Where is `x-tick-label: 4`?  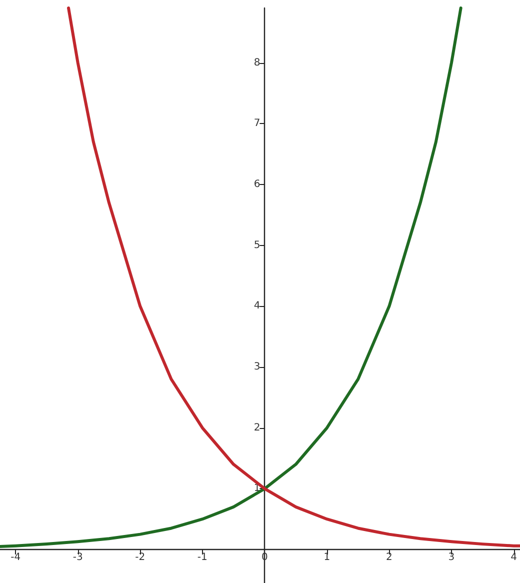
x-tick-label: 4 is located at coordinates (513, 557).